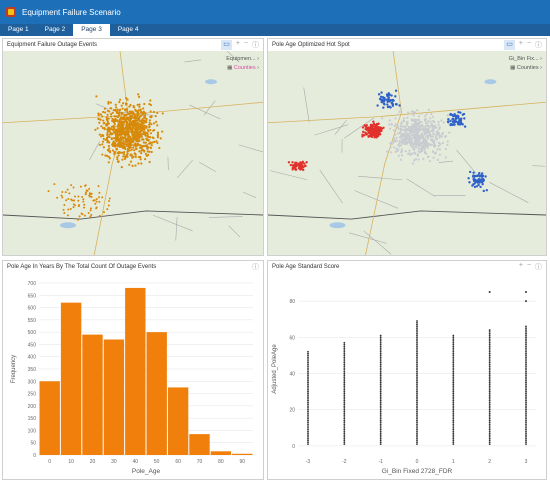 The image size is (550, 484). I want to click on app-header: Equipment Failure Scenario, so click(275, 12).